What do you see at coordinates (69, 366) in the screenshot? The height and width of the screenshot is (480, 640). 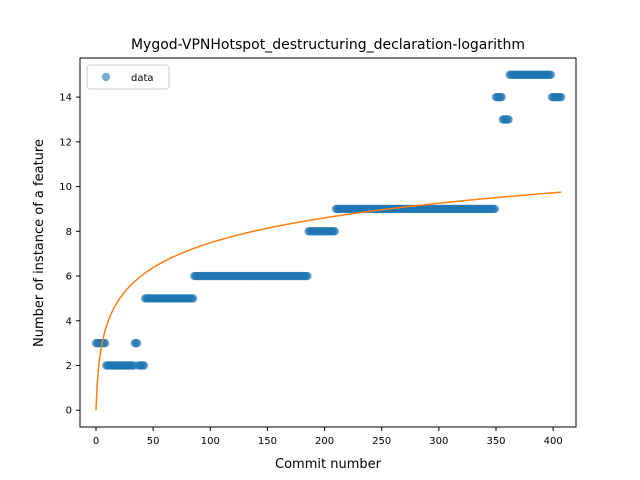 I see `y-tick-label: 2` at bounding box center [69, 366].